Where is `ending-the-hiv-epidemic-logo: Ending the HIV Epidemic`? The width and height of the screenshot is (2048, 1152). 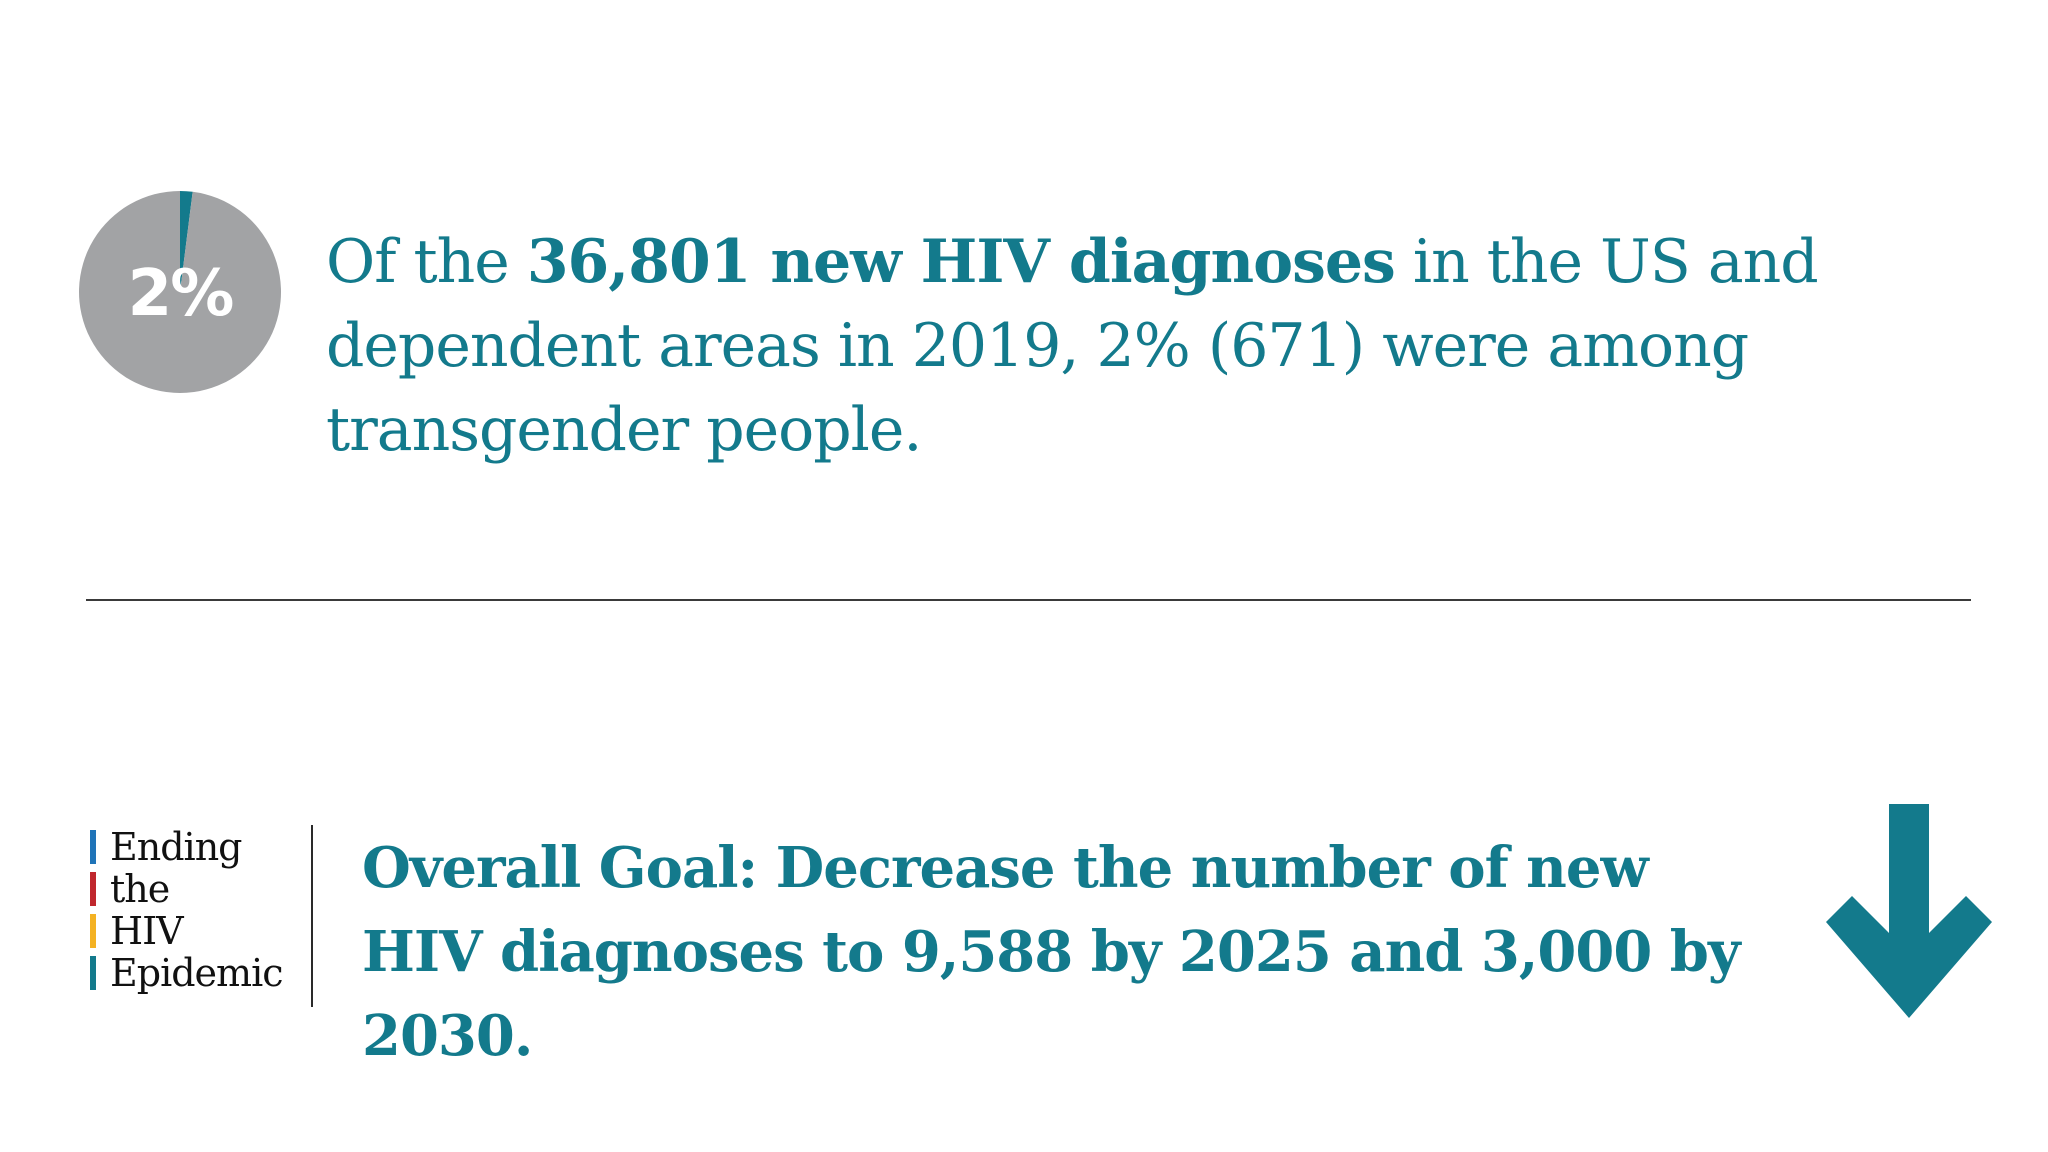 ending-the-hiv-epidemic-logo: Ending the HIV Epidemic is located at coordinates (205, 918).